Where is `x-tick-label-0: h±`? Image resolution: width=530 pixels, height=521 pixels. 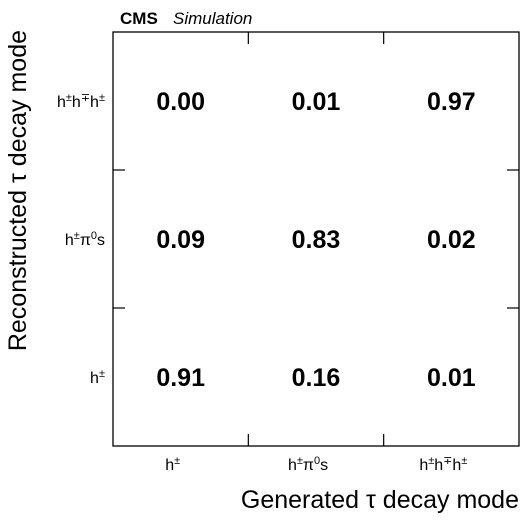 x-tick-label-0: h± is located at coordinates (172, 464).